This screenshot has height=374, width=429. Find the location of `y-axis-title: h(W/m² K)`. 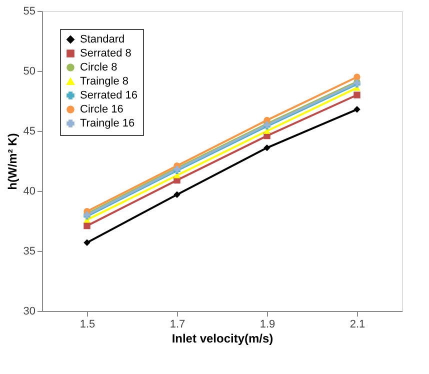

y-axis-title: h(W/m² K) is located at coordinates (12, 161).